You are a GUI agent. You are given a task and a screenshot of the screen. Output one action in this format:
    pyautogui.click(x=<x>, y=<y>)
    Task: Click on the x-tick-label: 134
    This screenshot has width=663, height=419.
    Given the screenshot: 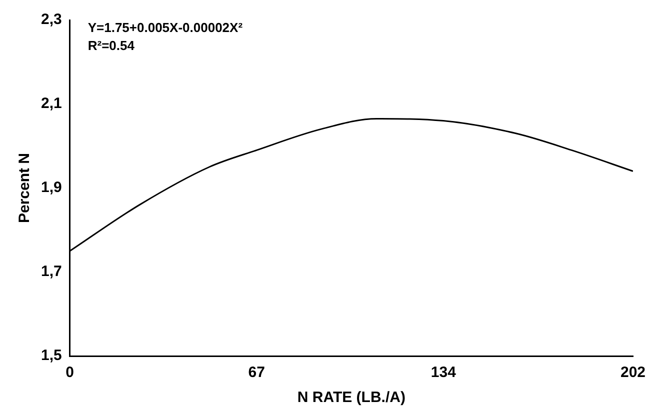 What is the action you would take?
    pyautogui.click(x=443, y=373)
    